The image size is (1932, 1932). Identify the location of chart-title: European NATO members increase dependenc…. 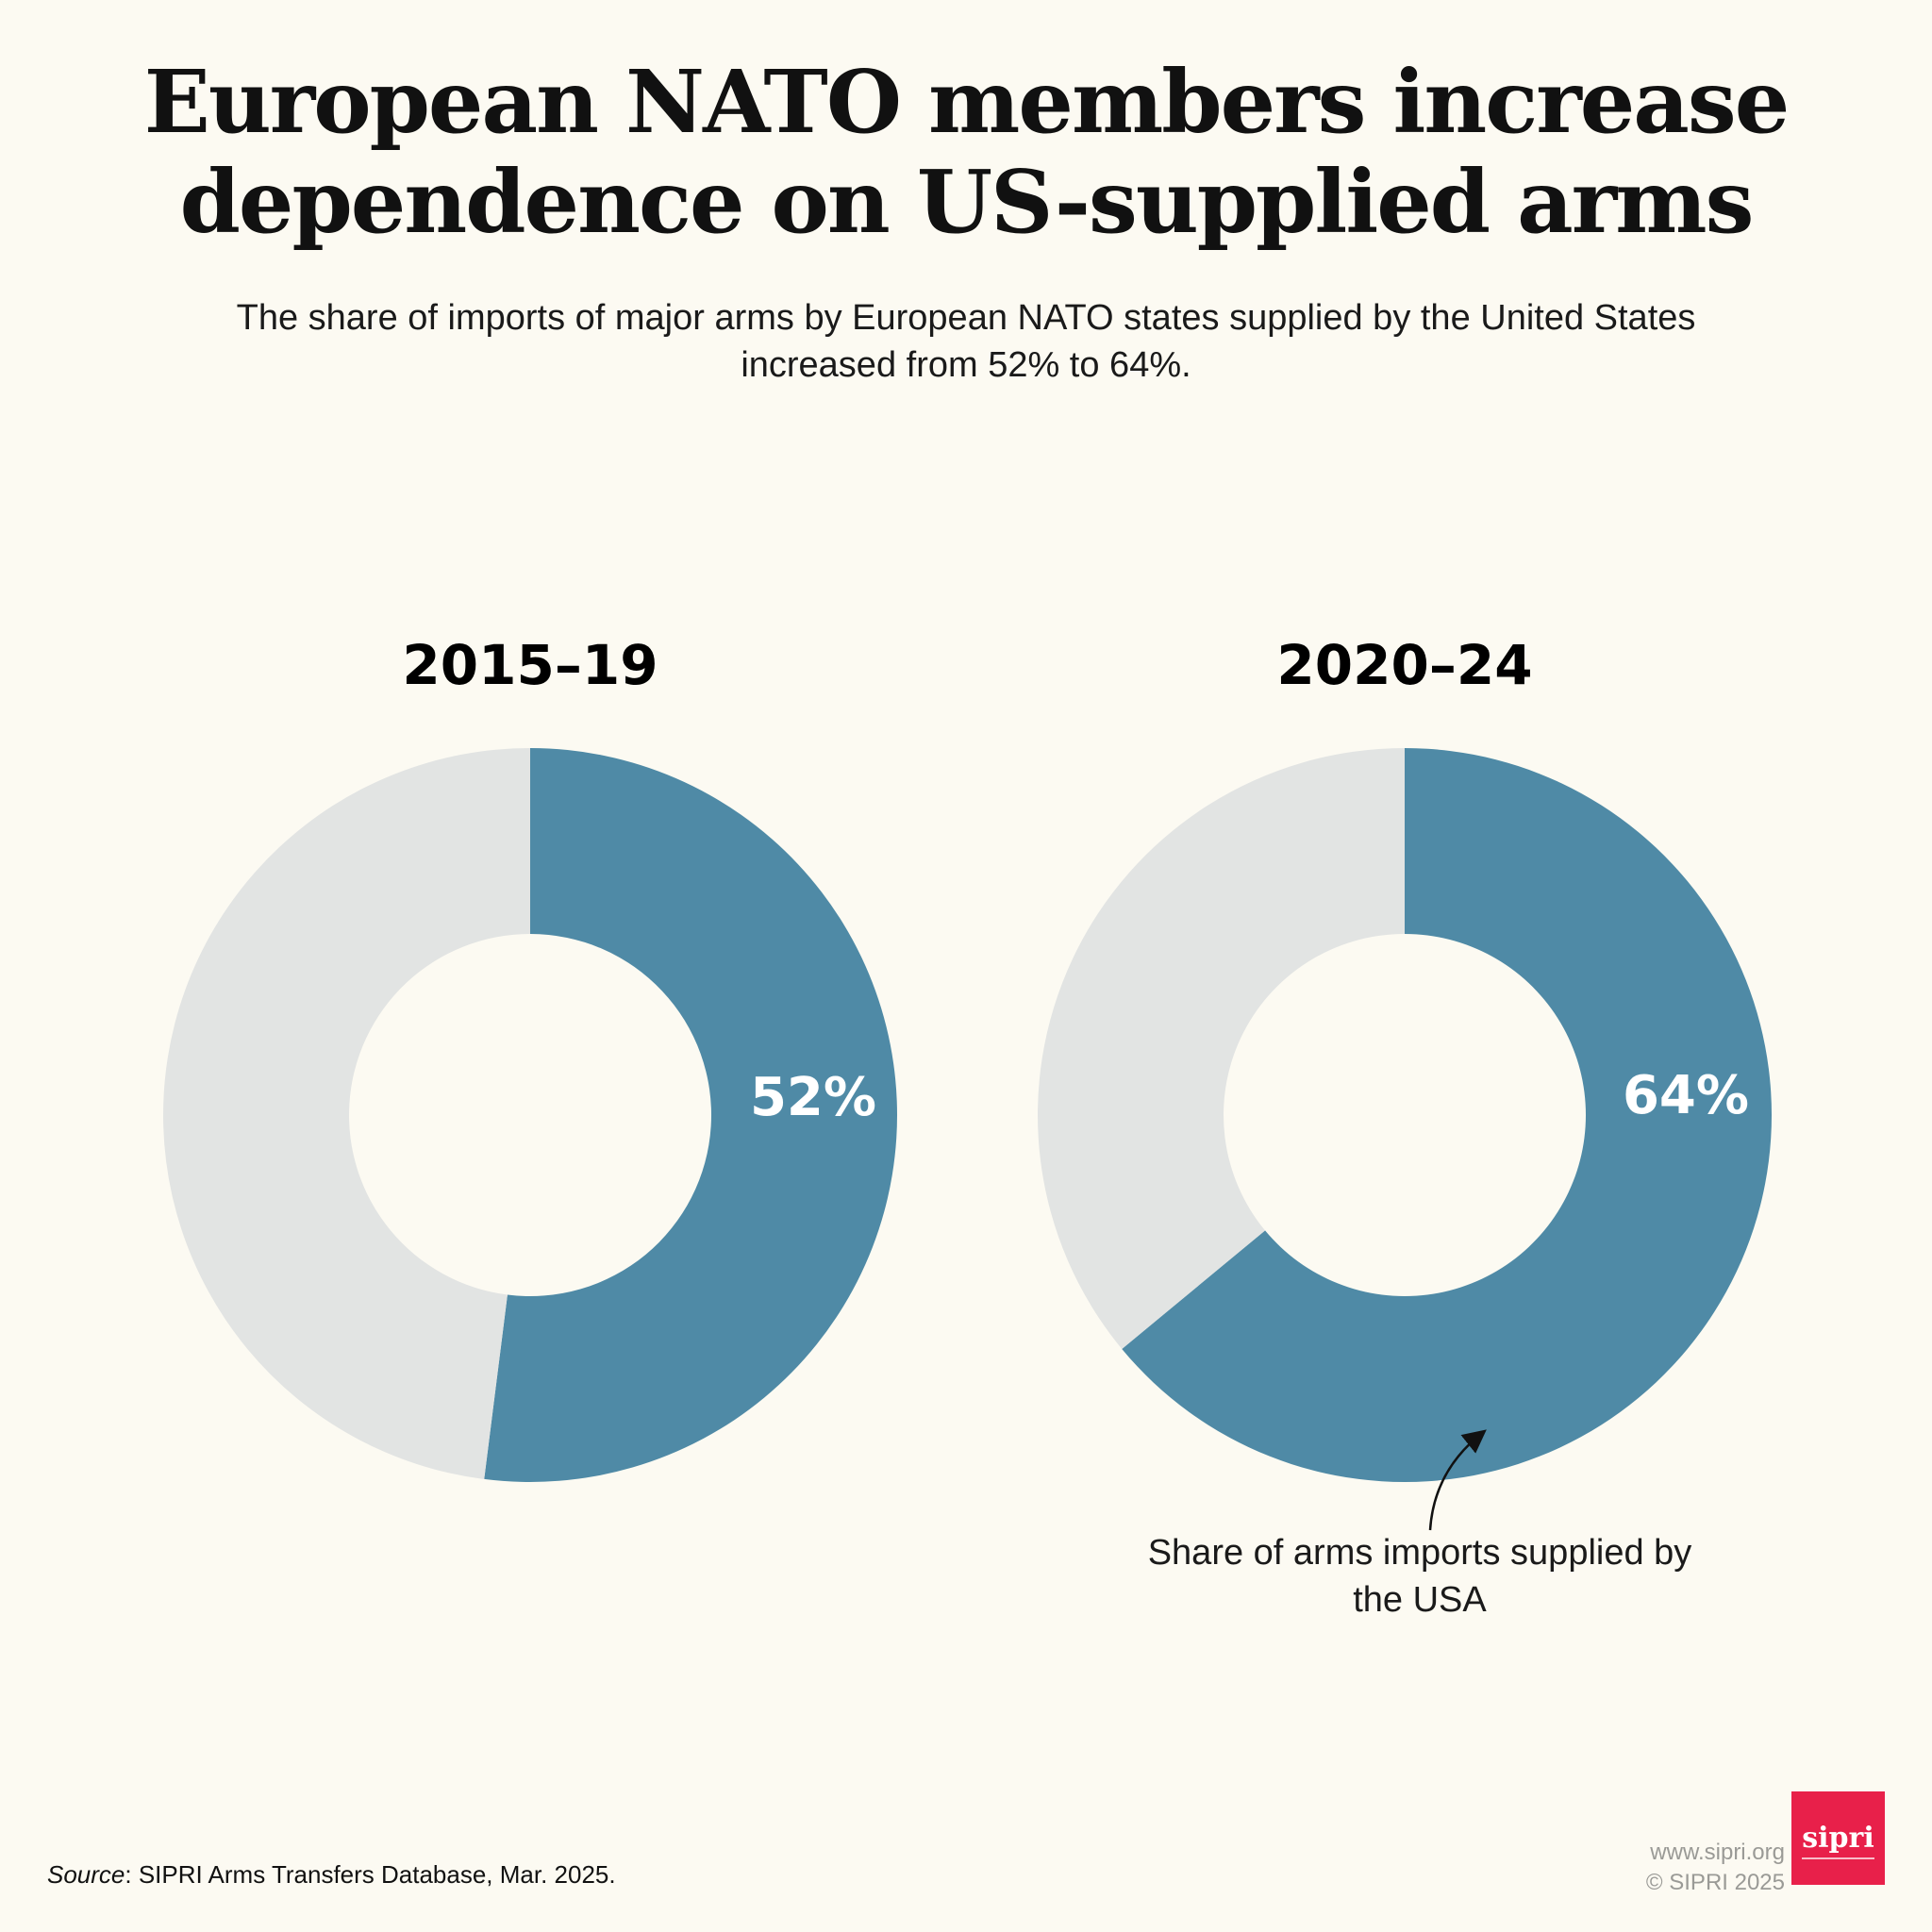
(966, 152).